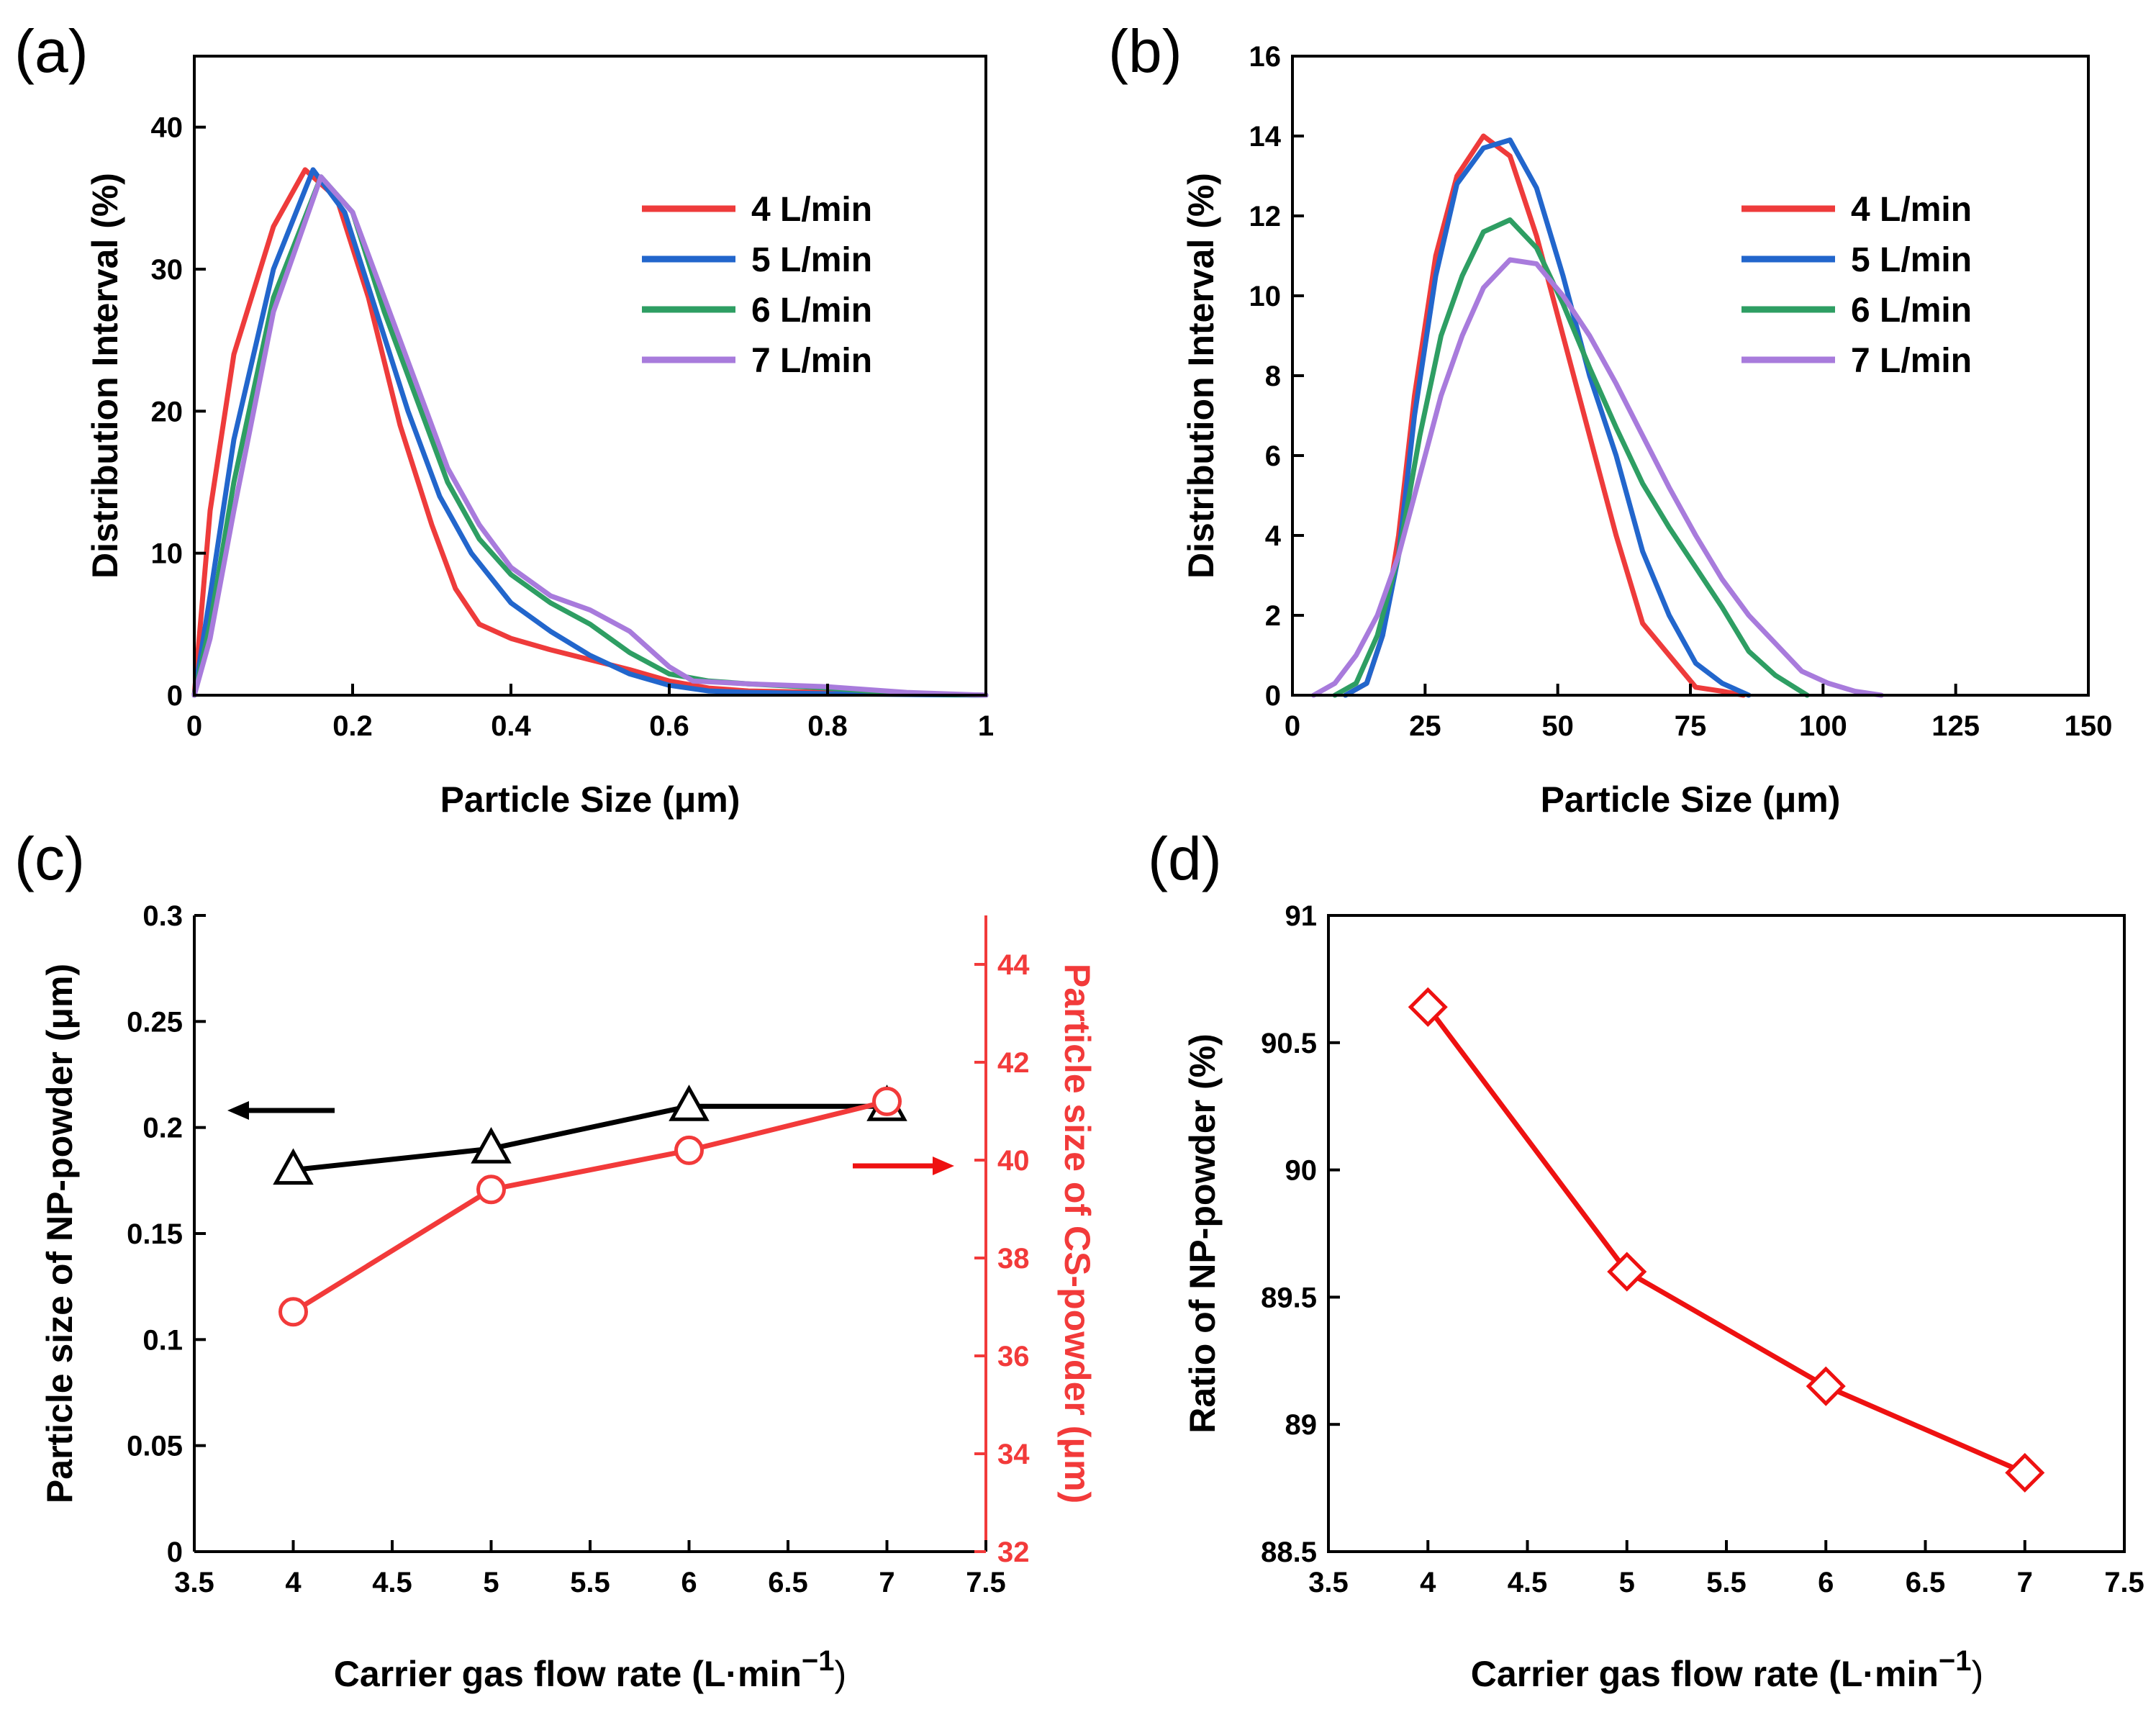 The image size is (2156, 1715). Describe the element at coordinates (1265, 137) in the screenshot. I see `pb-y-tick-label: 14` at that location.